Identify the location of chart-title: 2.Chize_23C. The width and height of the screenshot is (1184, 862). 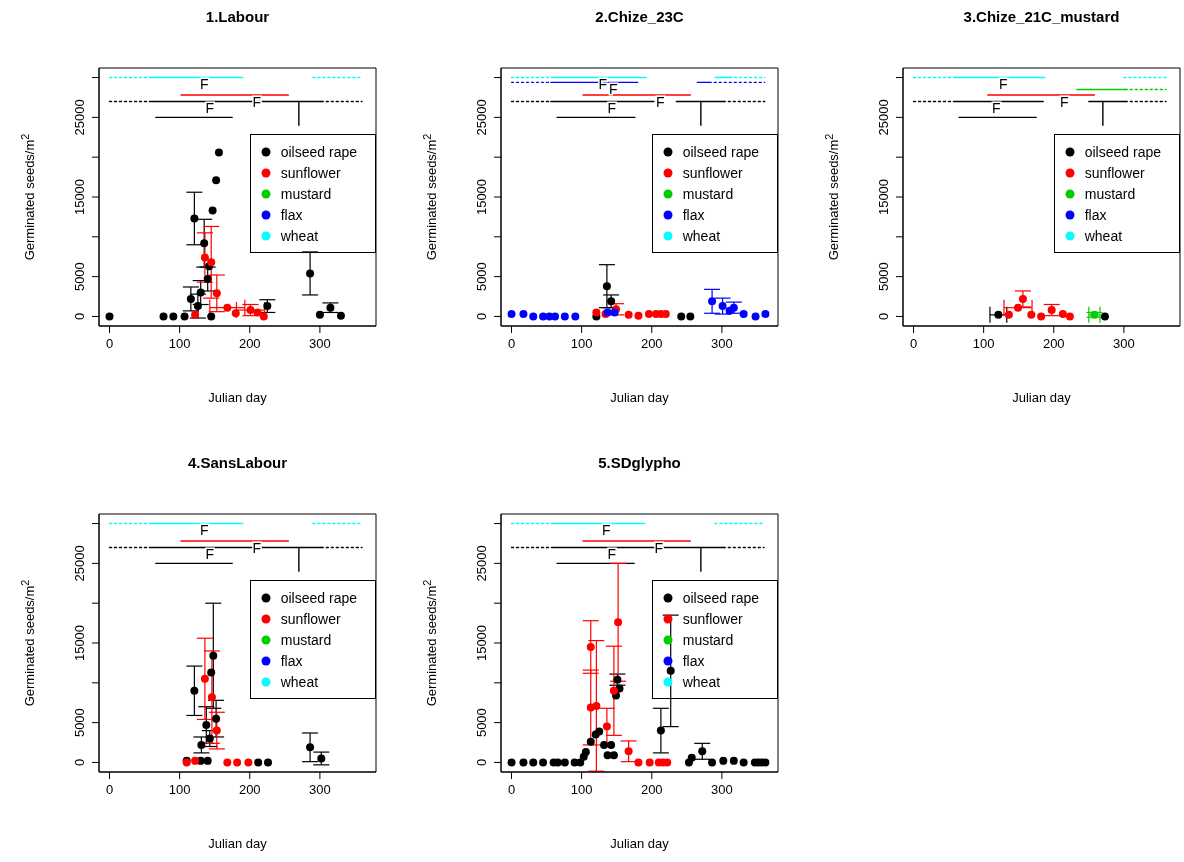
(639, 16).